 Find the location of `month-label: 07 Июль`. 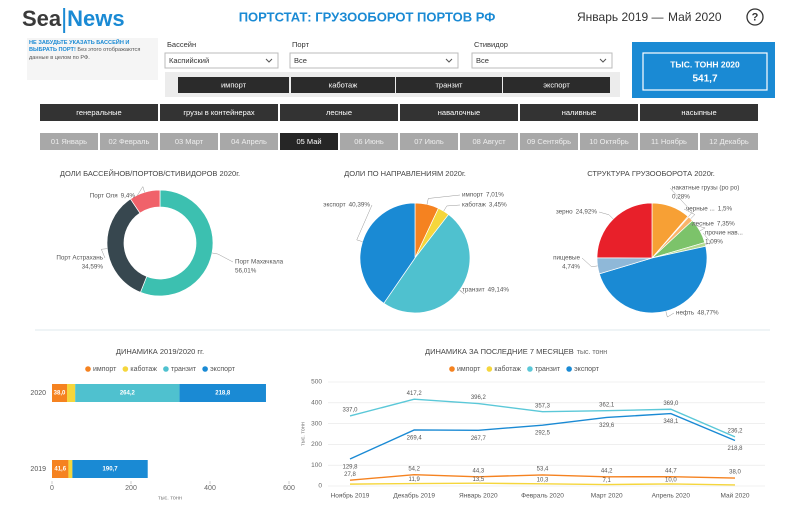

month-label: 07 Июль is located at coordinates (429, 141).